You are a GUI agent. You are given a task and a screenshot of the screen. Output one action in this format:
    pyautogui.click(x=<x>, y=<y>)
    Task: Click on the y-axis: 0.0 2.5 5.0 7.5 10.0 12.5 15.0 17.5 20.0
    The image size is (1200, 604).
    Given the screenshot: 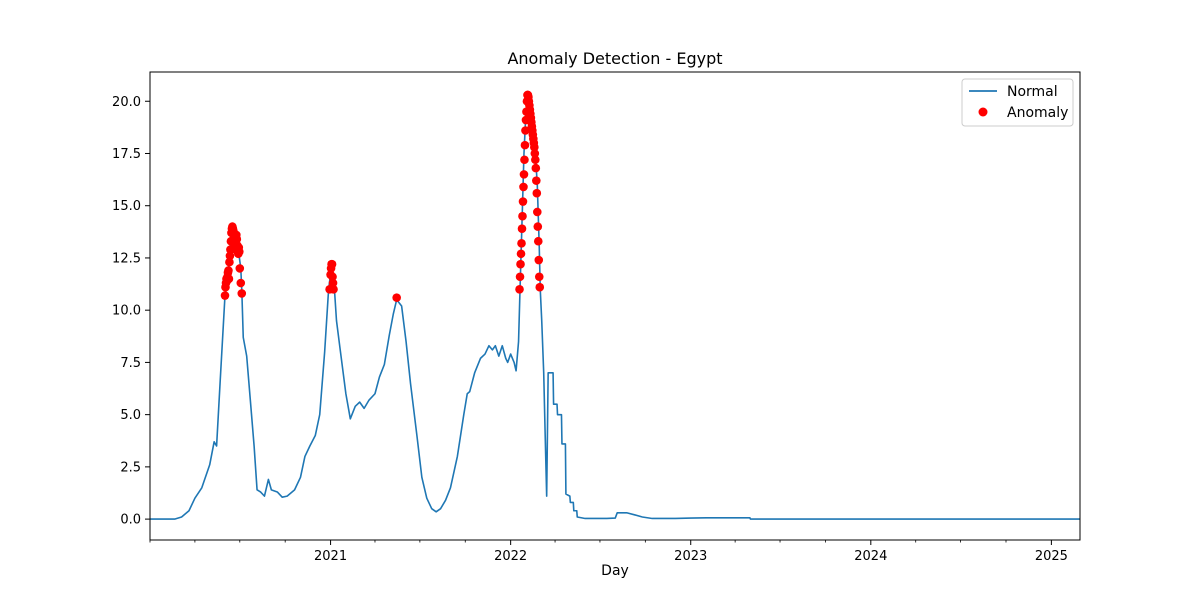 What is the action you would take?
    pyautogui.click(x=131, y=311)
    